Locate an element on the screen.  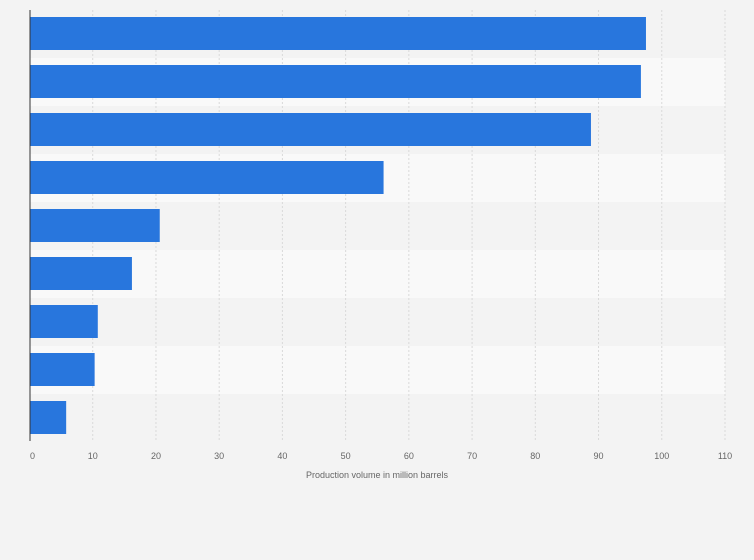
x-tick-label: 60 is located at coordinates (409, 456).